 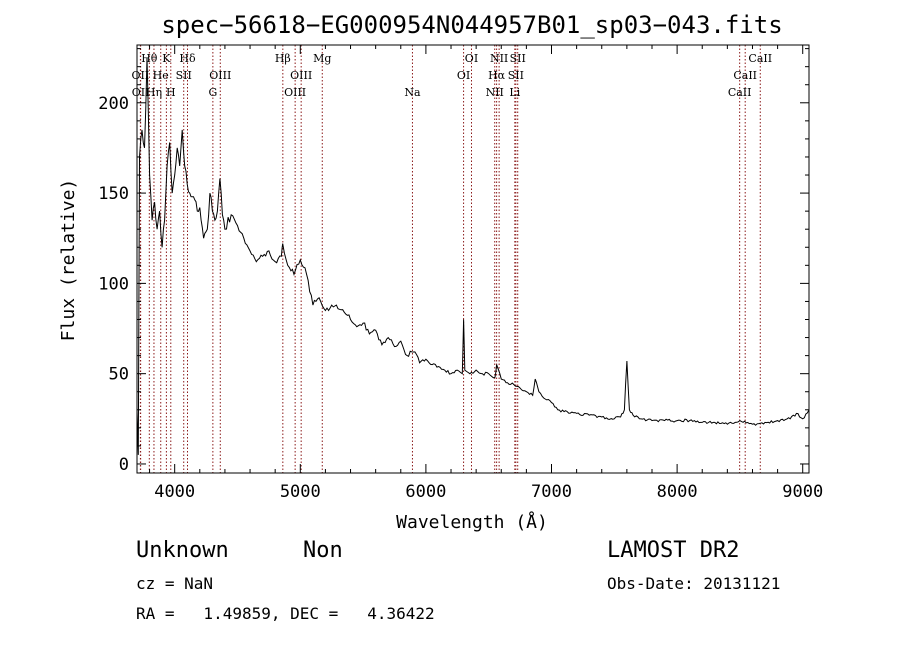 What do you see at coordinates (171, 92) in the screenshot?
I see `line-label: H` at bounding box center [171, 92].